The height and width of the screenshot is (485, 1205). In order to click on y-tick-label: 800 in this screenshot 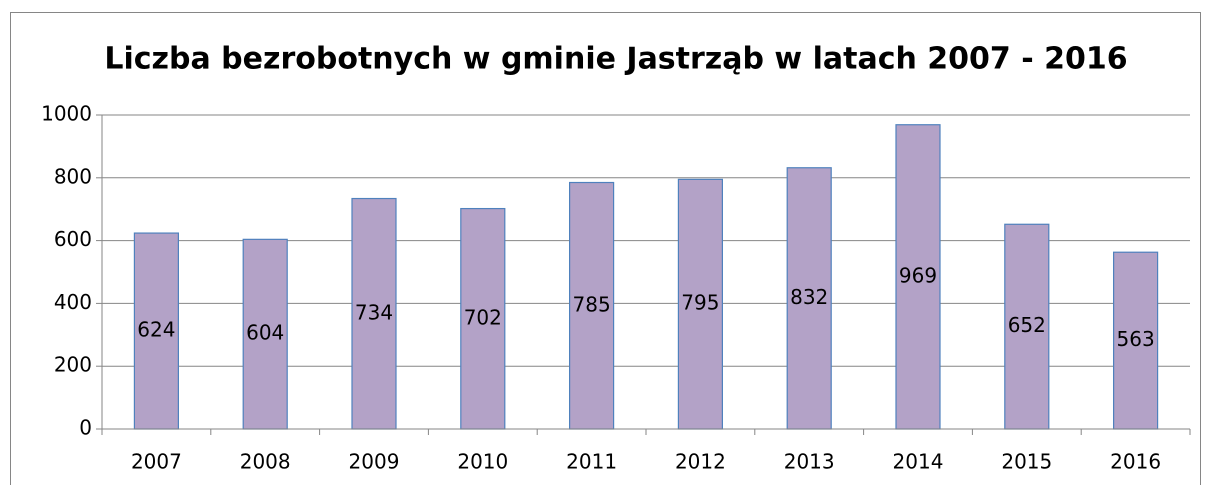, I will do `click(73, 176)`.